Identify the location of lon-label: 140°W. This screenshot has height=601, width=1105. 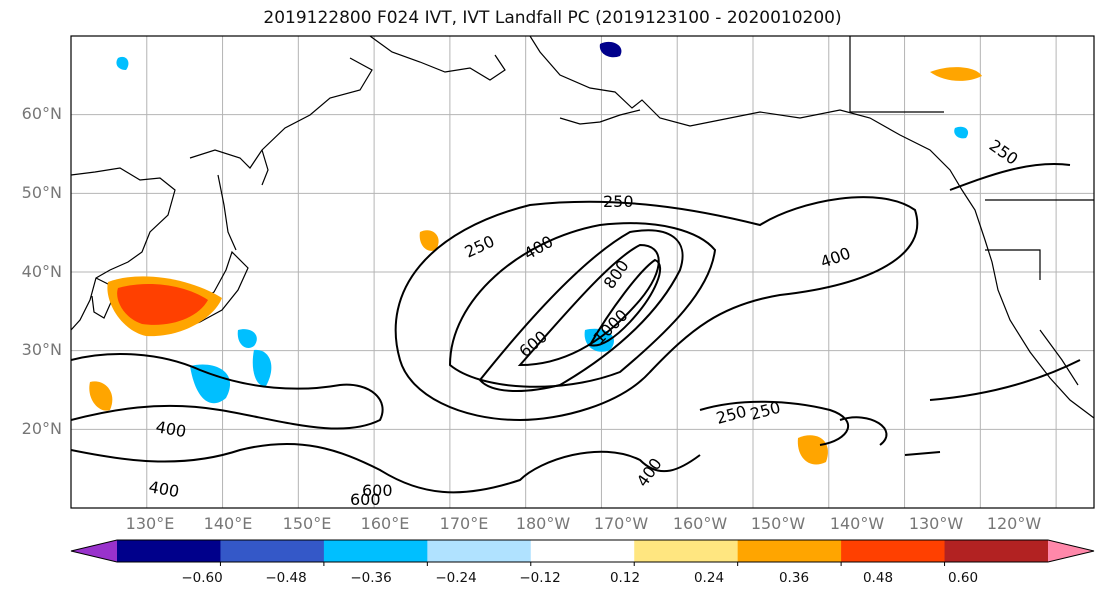
(857, 523).